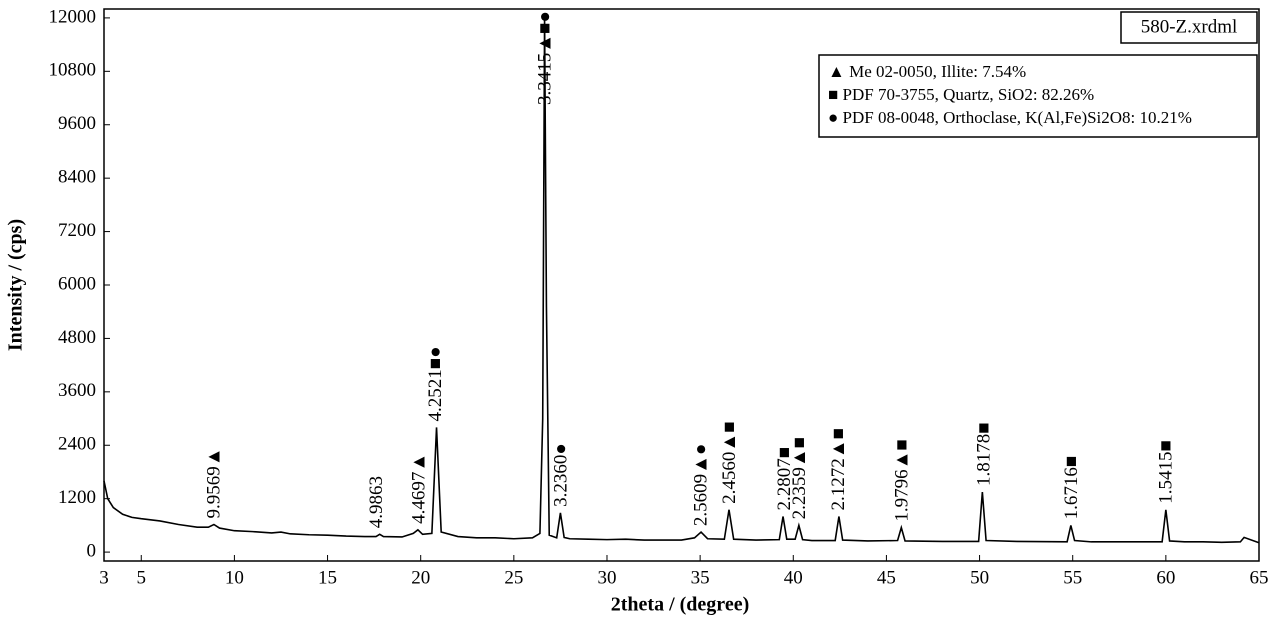  Describe the element at coordinates (234, 577) in the screenshot. I see `x-tick-label: 10` at that location.